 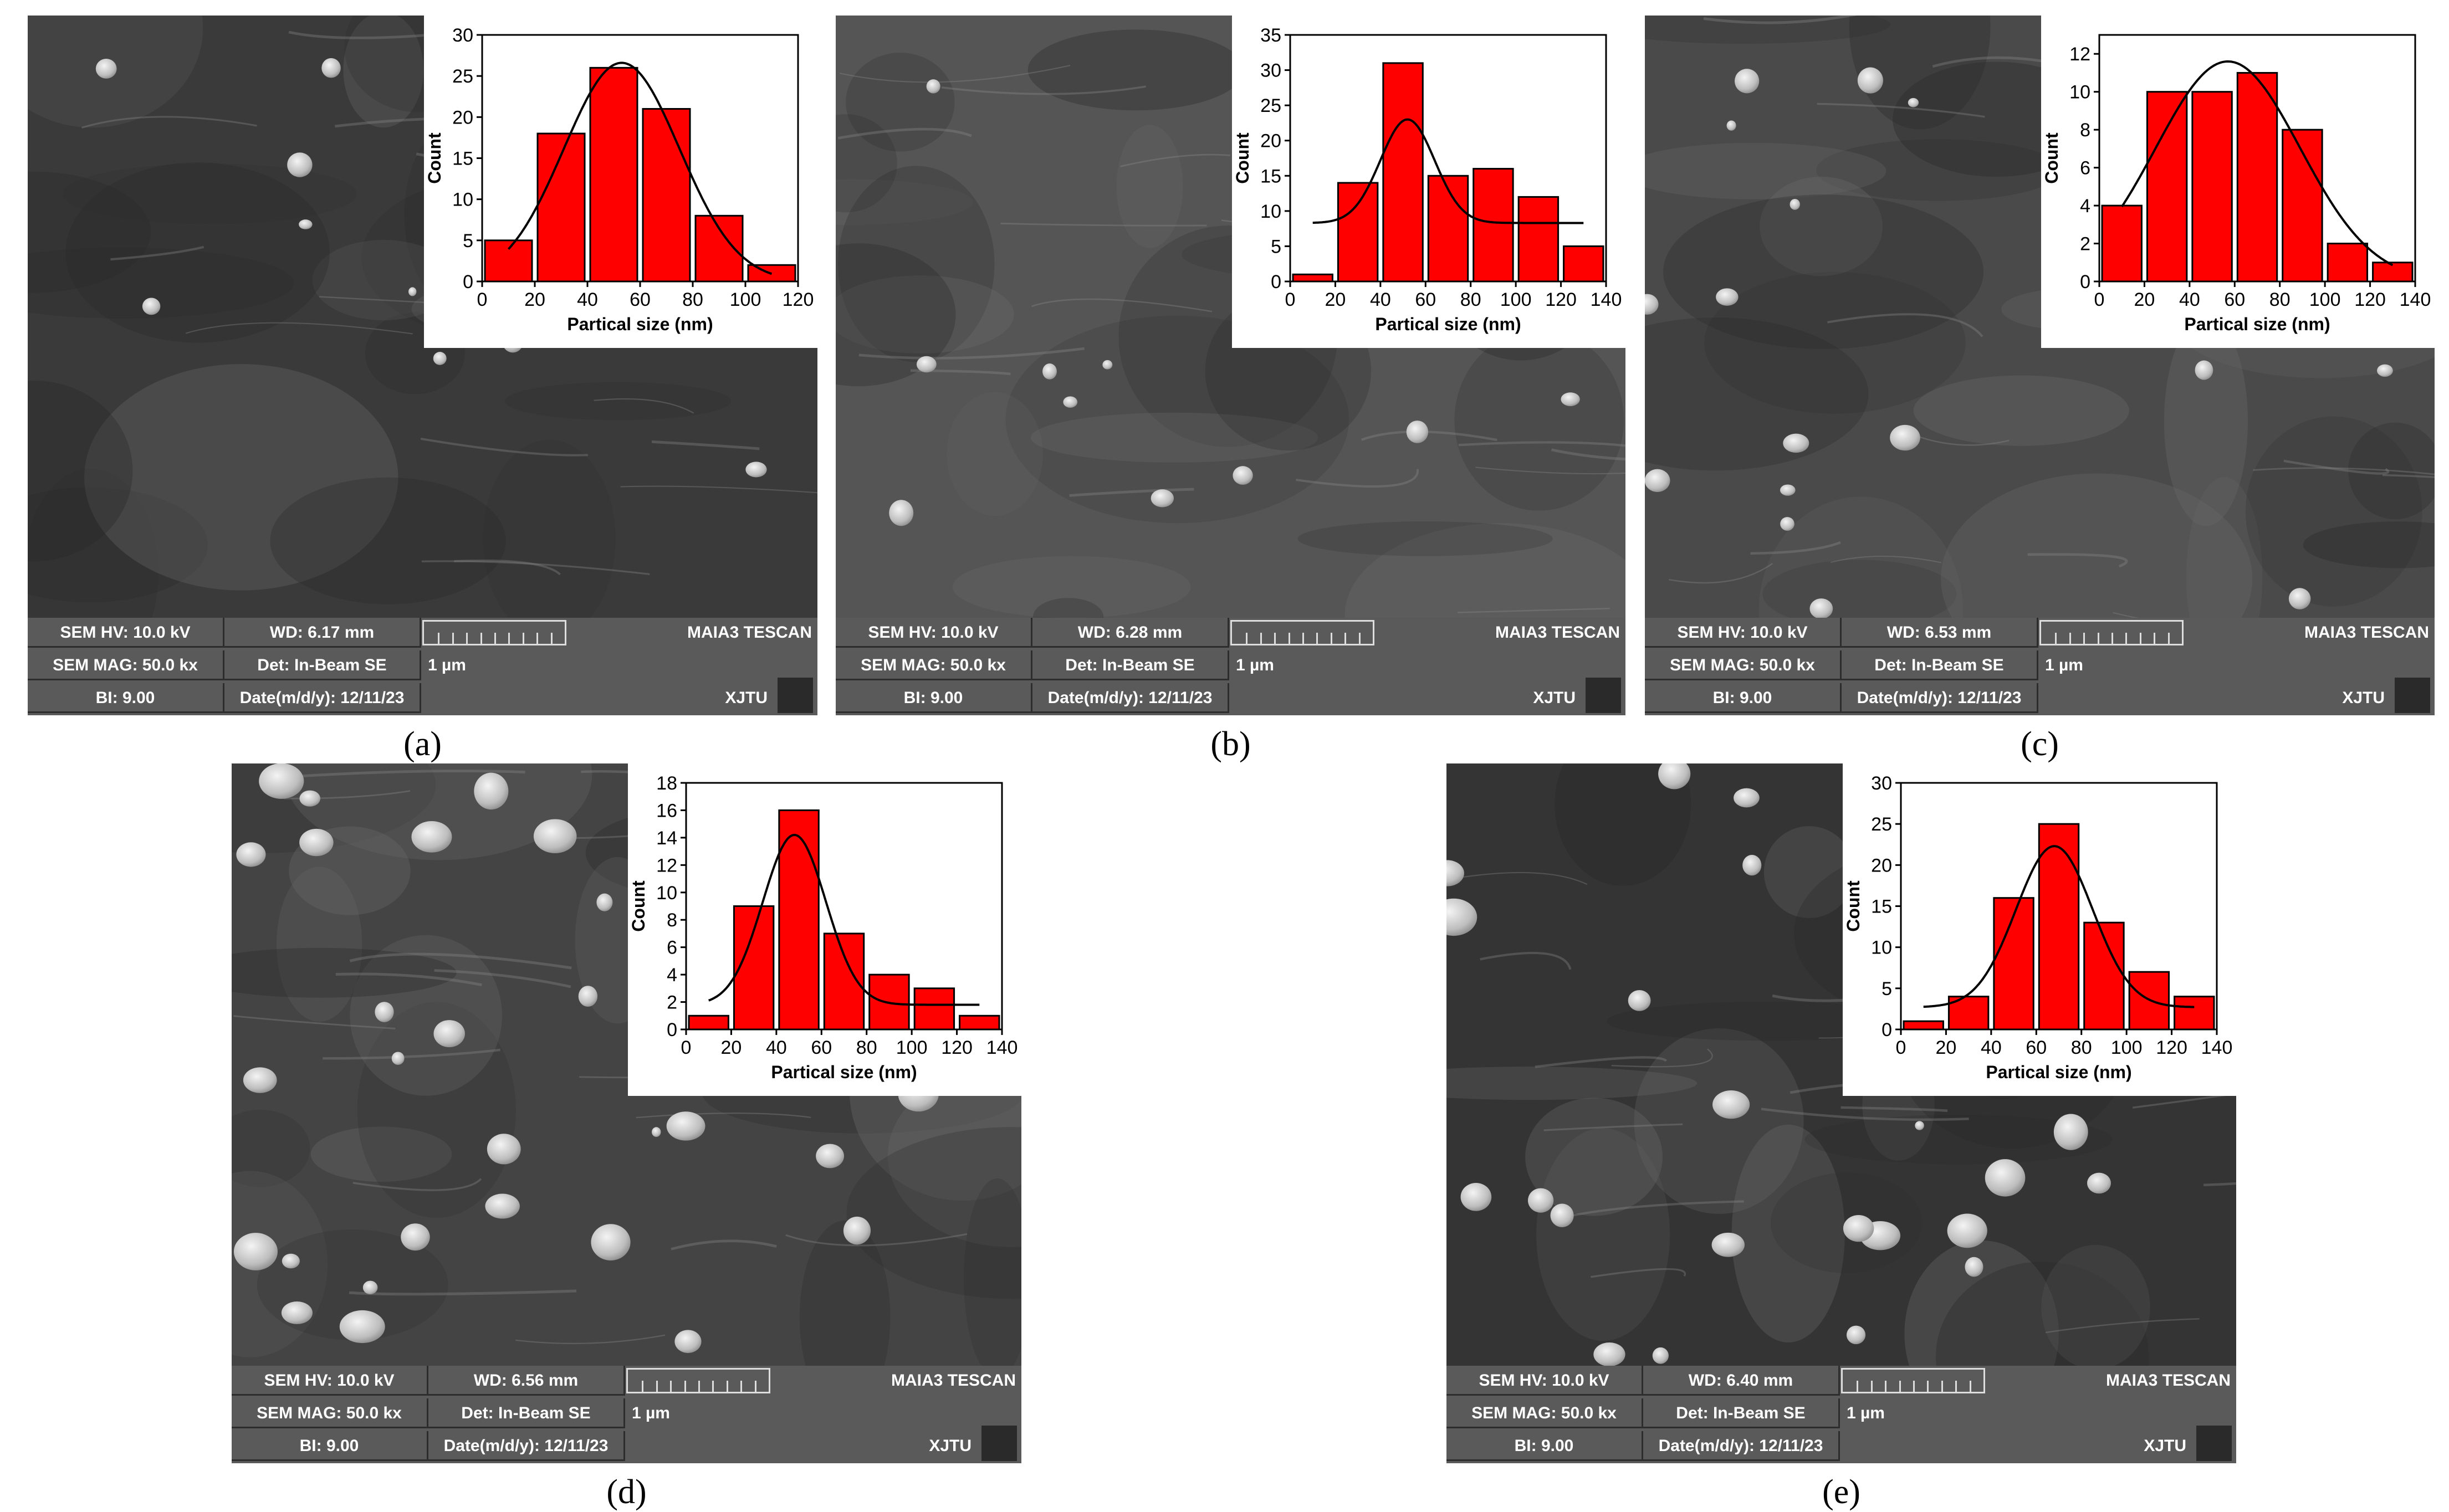 I want to click on y-axis-label: Count, so click(x=434, y=158).